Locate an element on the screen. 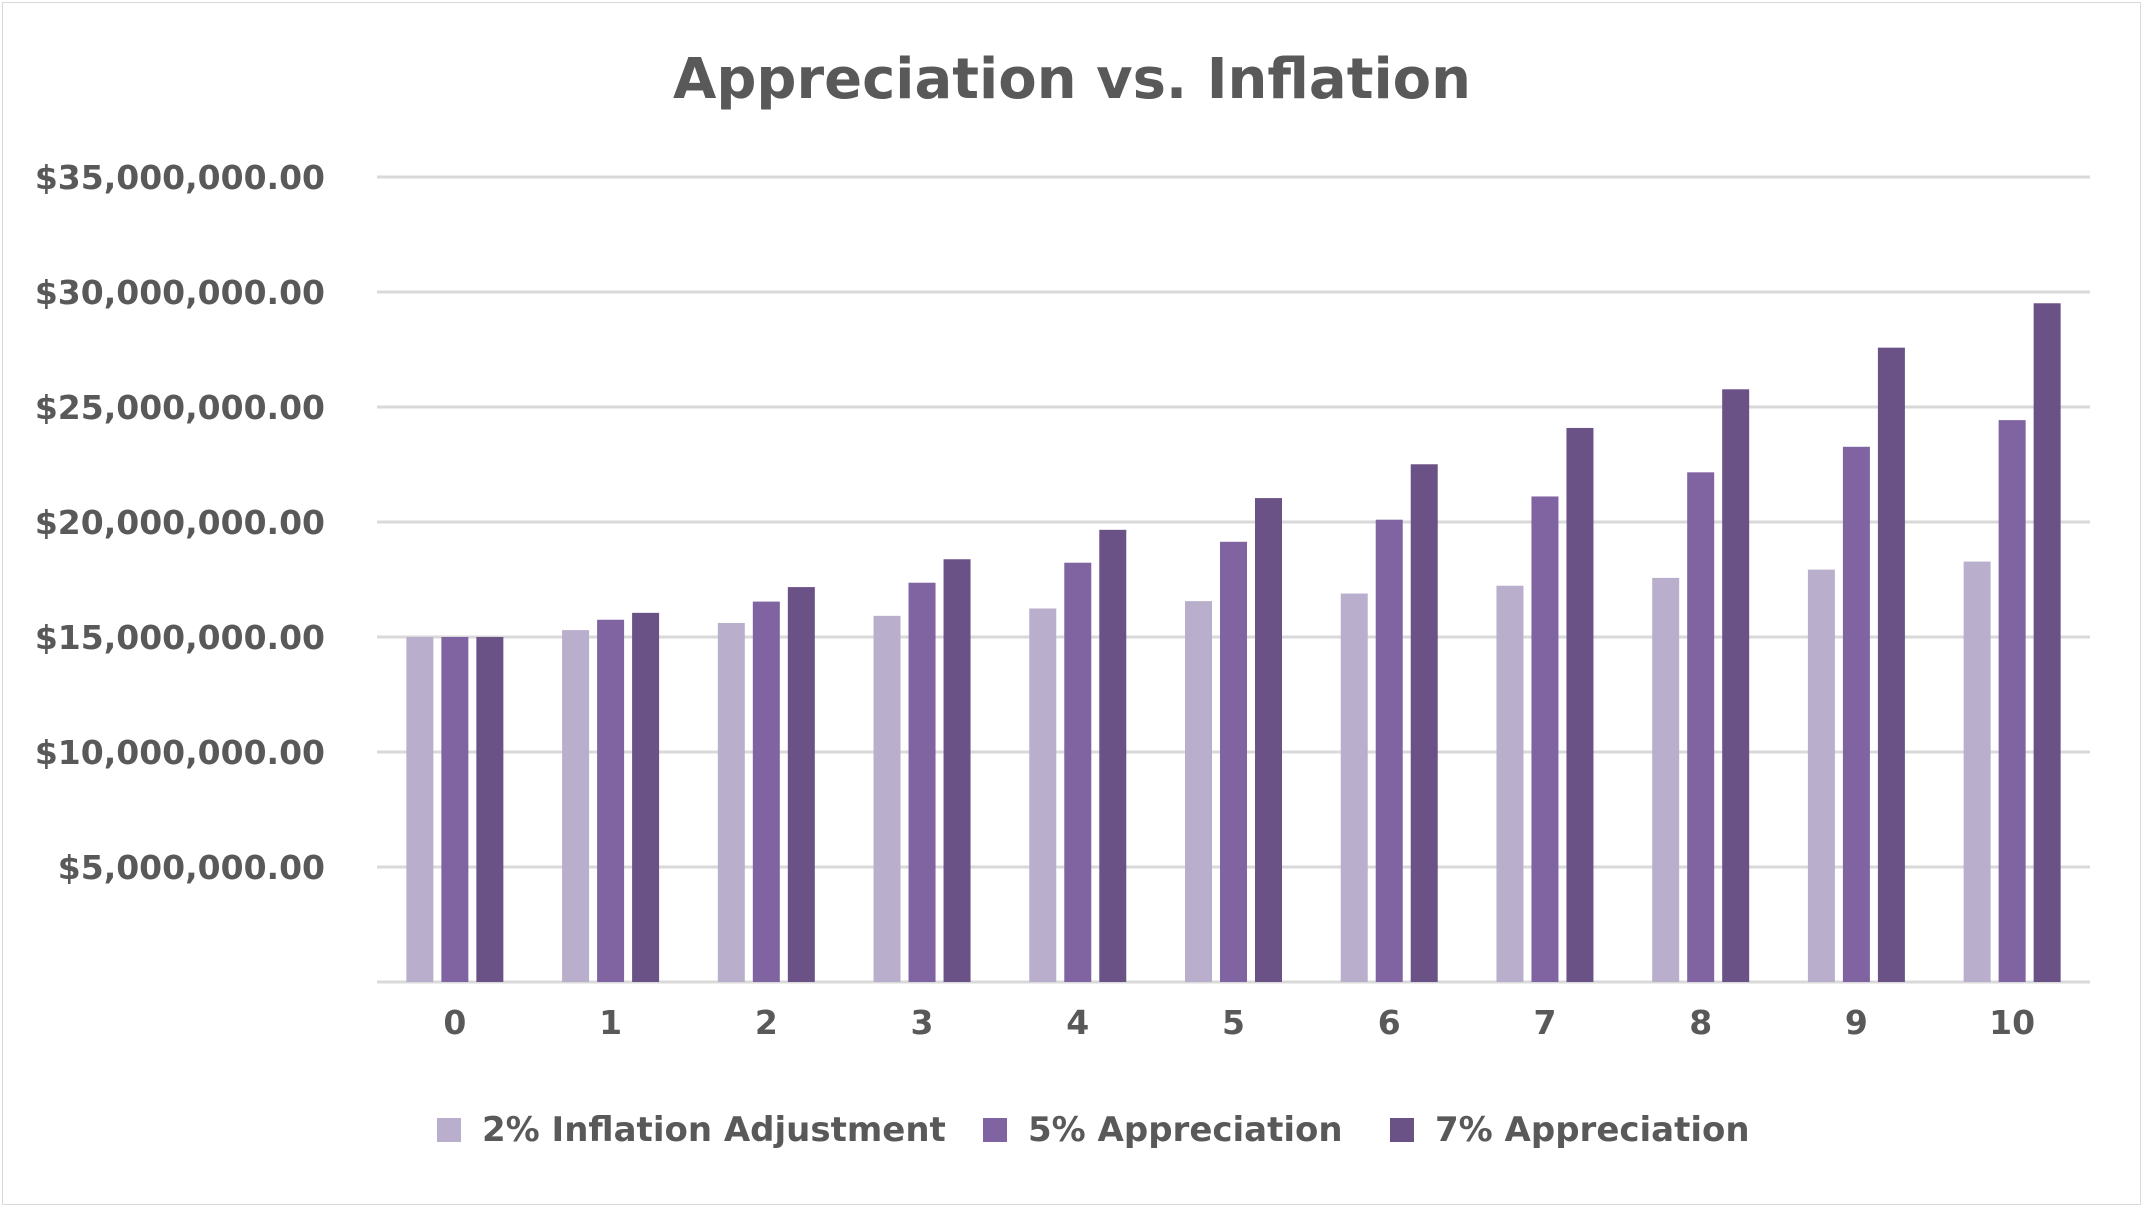 Image resolution: width=2145 pixels, height=1209 pixels. y-tick-label: $35,000,000.00 is located at coordinates (180, 177).